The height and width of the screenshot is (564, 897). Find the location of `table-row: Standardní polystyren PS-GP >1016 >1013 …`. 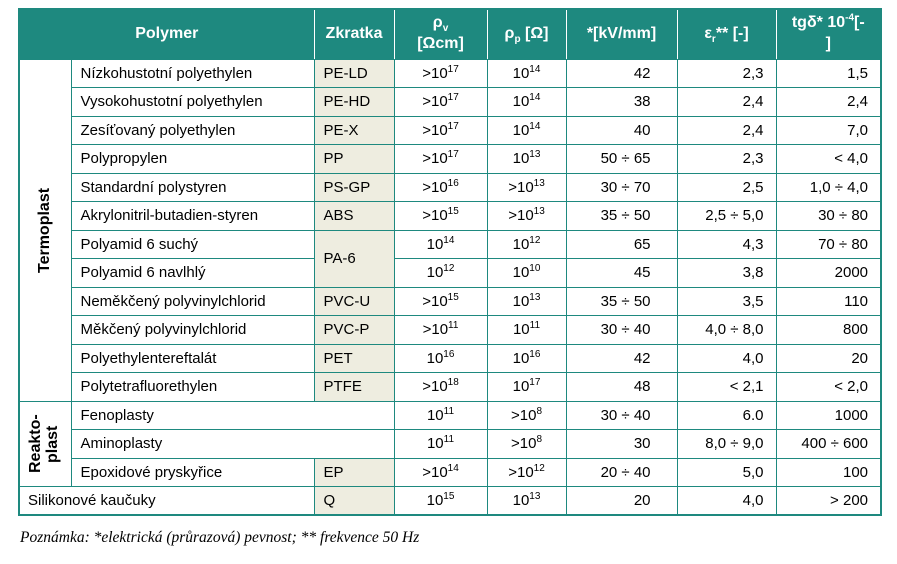

table-row: Standardní polystyren PS-GP >1016 >1013 … is located at coordinates (450, 187).